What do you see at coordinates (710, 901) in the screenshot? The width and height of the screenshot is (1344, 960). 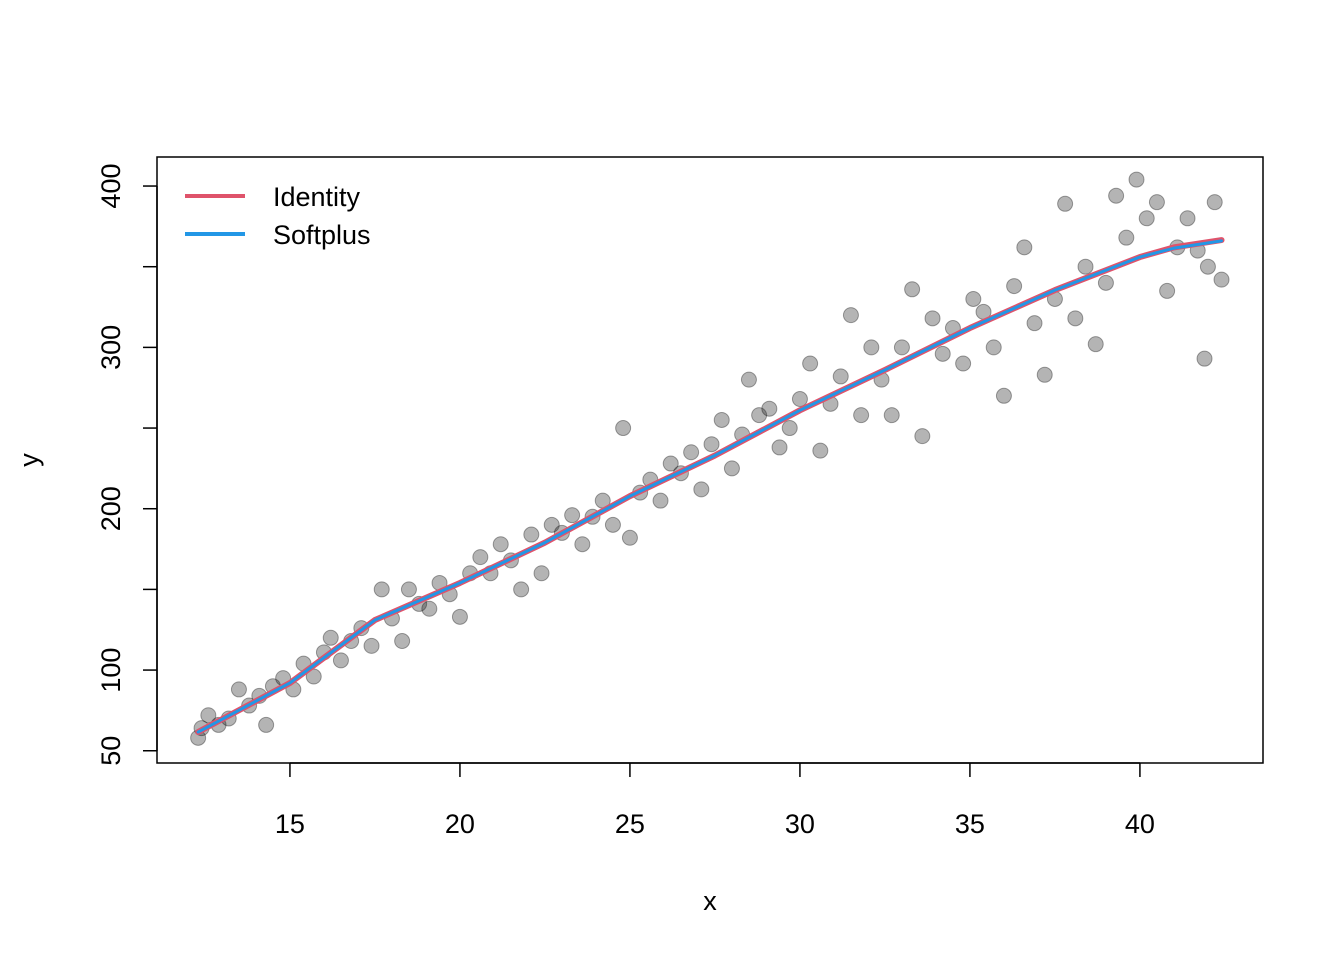 I see `x-axis-label: x` at bounding box center [710, 901].